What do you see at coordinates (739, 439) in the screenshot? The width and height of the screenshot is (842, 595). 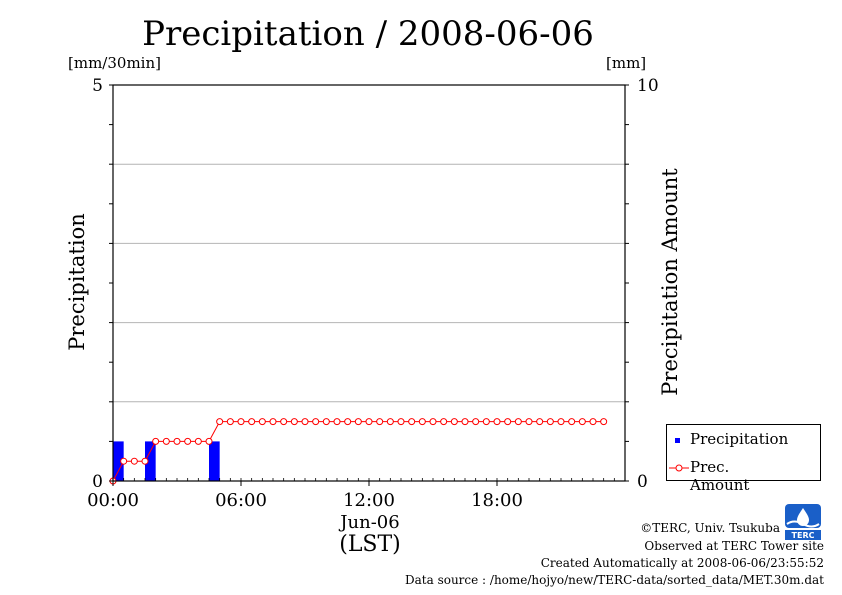 I see `legend-label-precipitation: Precipitation` at bounding box center [739, 439].